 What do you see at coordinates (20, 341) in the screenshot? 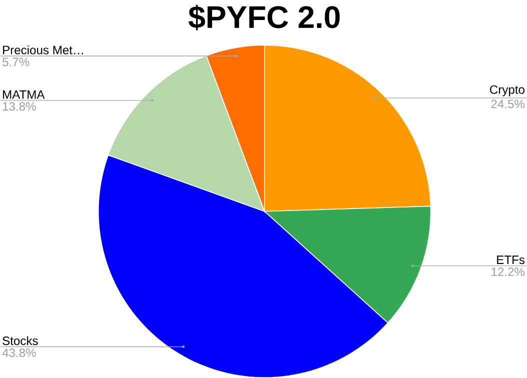
I see `slice-label: Stocks` at bounding box center [20, 341].